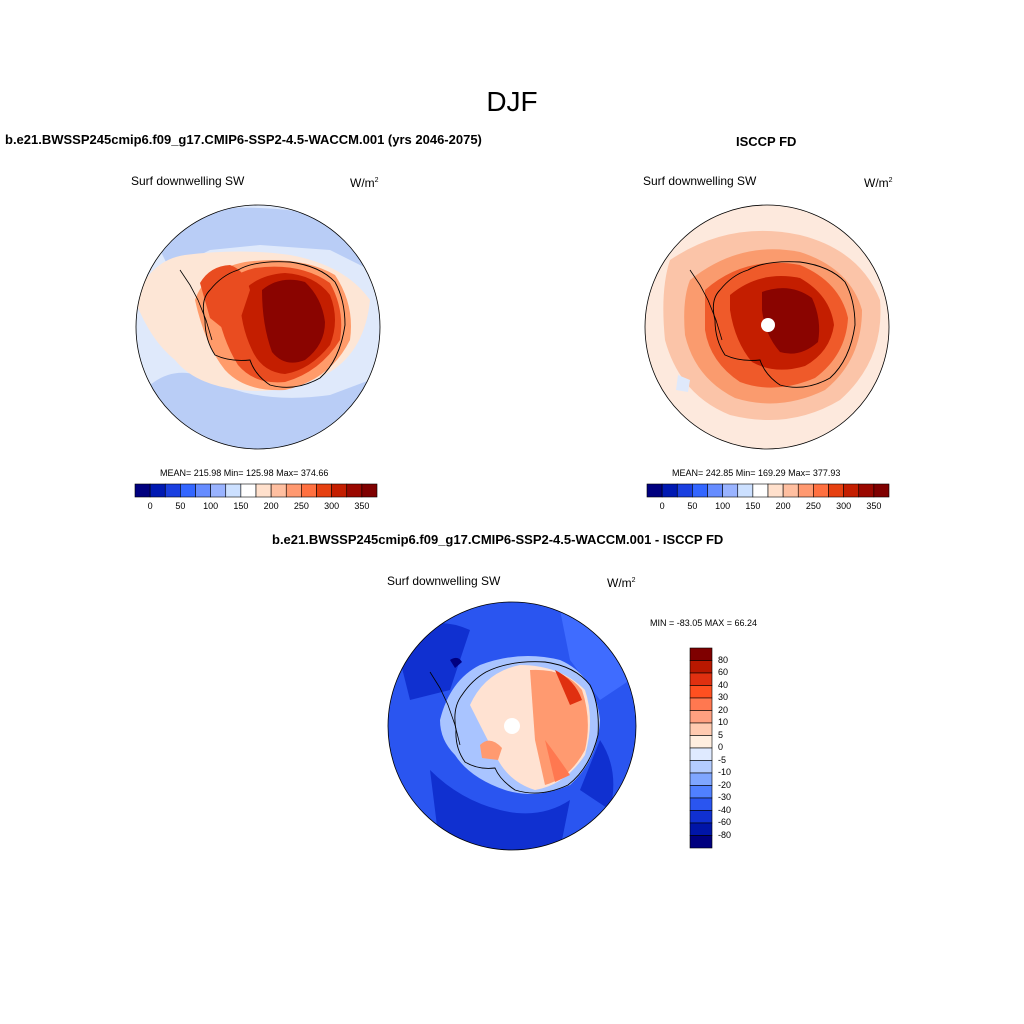  What do you see at coordinates (258, 327) in the screenshot?
I see `panel-1-map` at bounding box center [258, 327].